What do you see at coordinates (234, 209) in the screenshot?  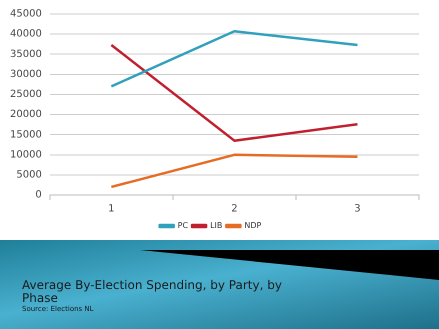 I see `x-tick-label: 2` at bounding box center [234, 209].